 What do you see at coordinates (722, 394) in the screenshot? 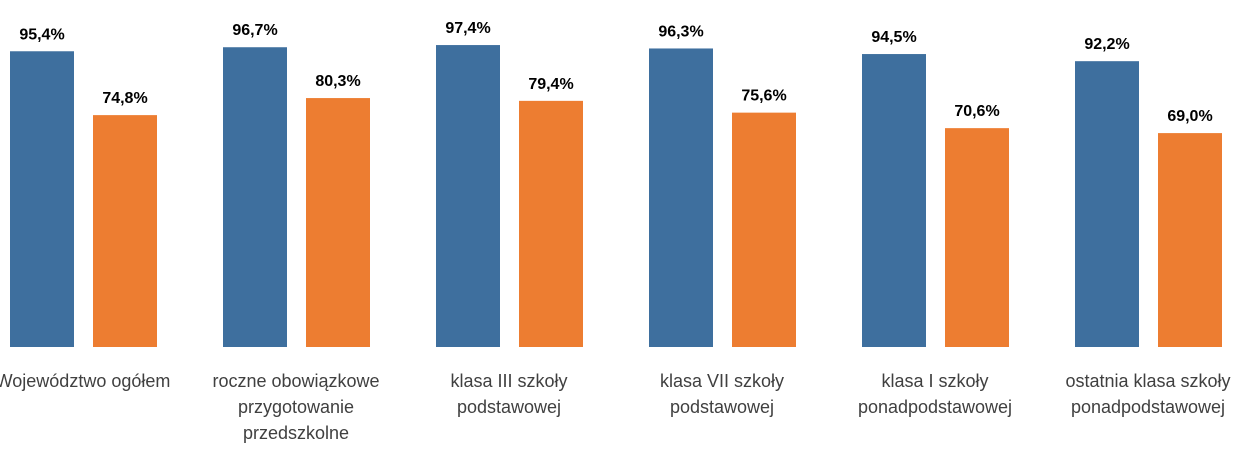
I see `x-tick-label: klasa VII szkoły podstawowej` at bounding box center [722, 394].